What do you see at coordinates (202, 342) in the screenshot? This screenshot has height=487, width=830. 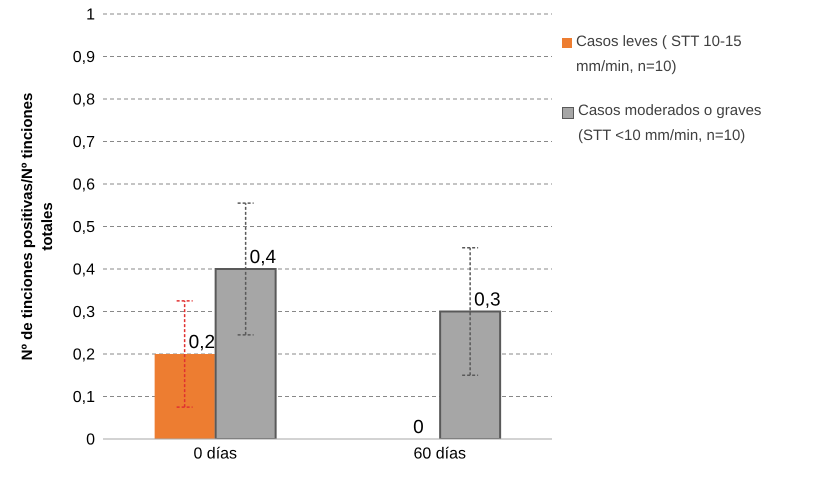 I see `data-label: 0,2` at bounding box center [202, 342].